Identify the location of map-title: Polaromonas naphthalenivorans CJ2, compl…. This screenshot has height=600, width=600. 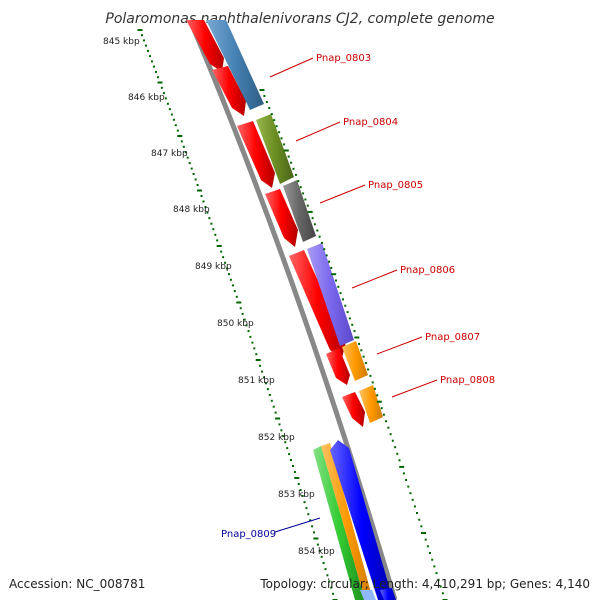
(299, 19).